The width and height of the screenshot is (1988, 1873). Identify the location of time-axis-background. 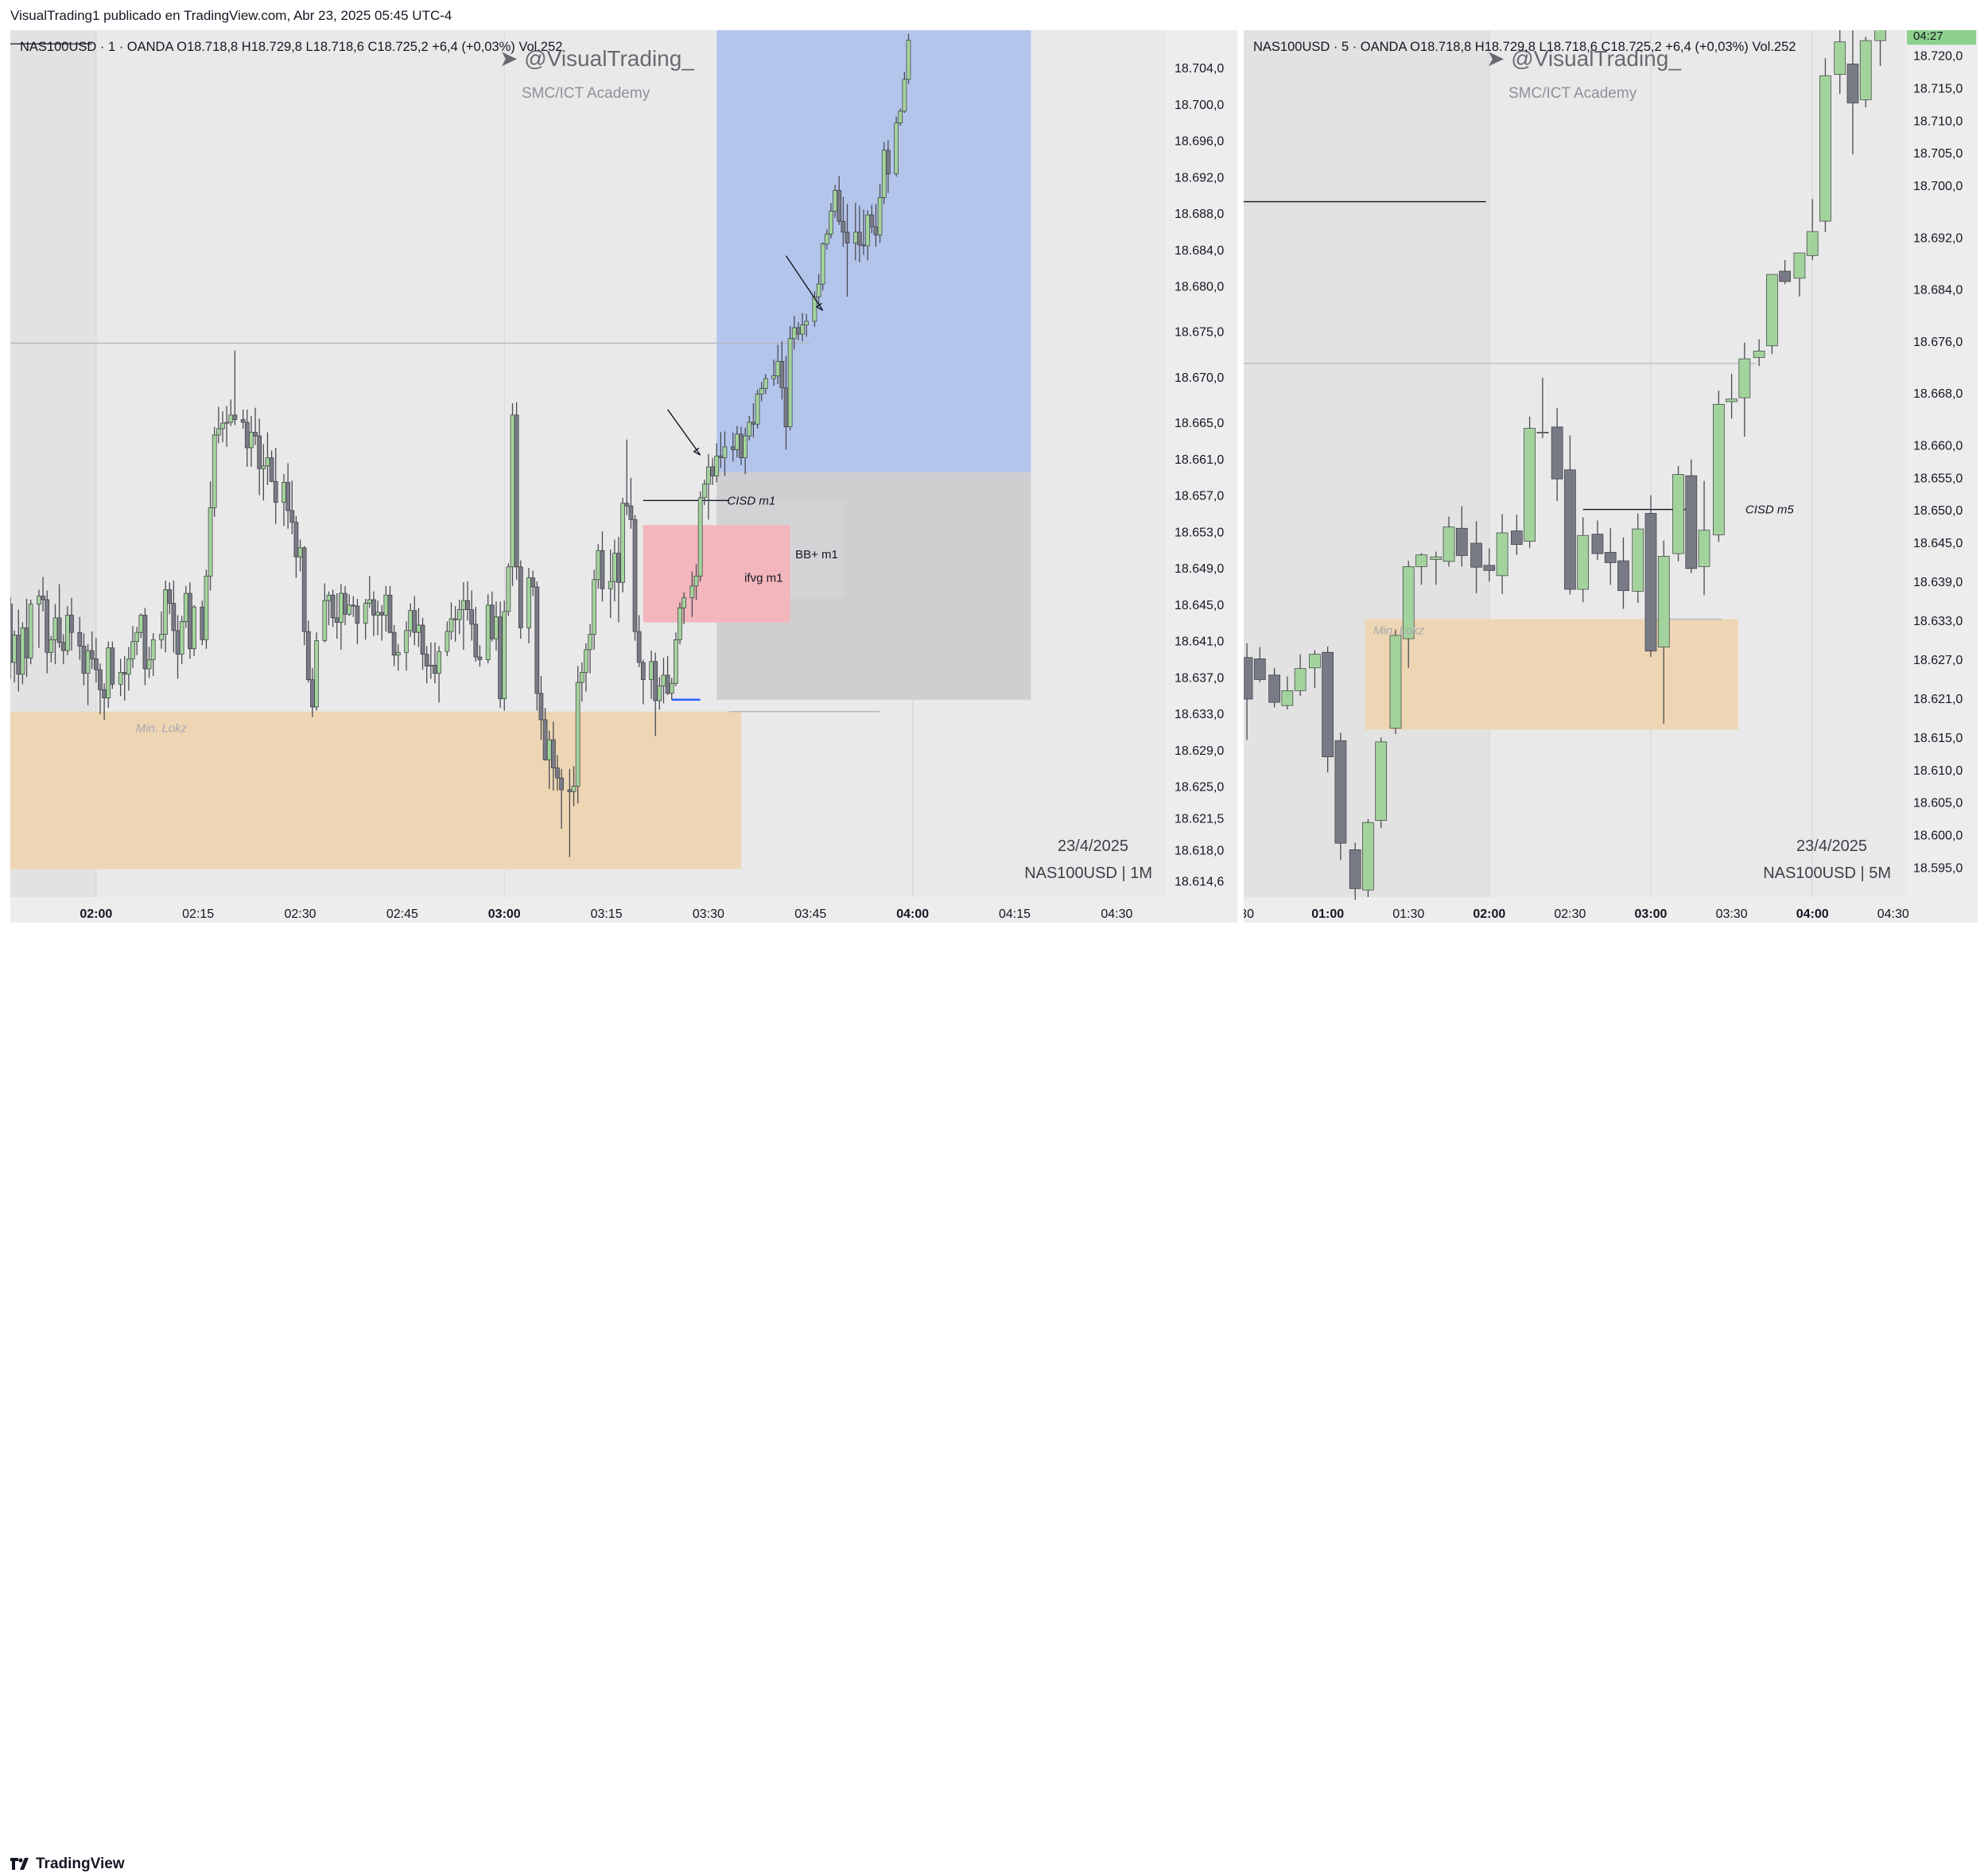
(588, 910).